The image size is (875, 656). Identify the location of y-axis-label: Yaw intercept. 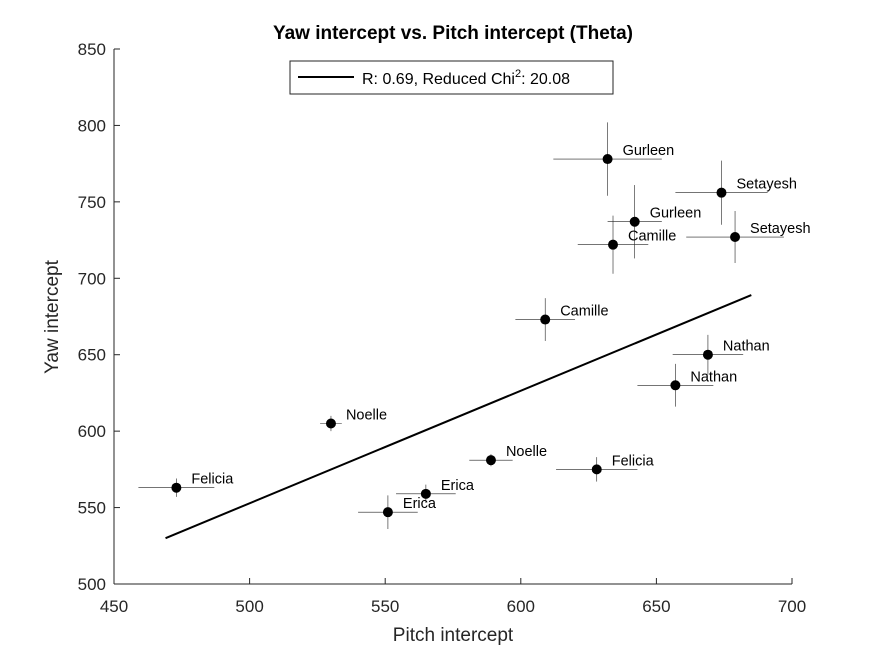
(52, 316).